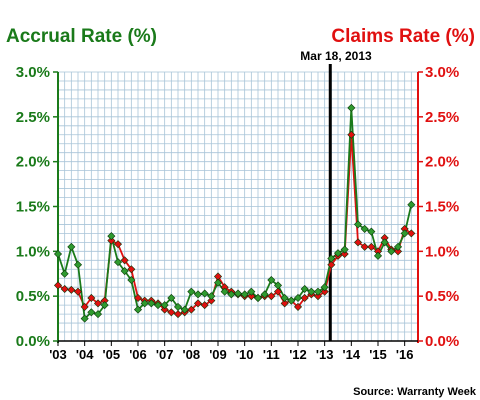 Image resolution: width=480 pixels, height=400 pixels. Describe the element at coordinates (378, 354) in the screenshot. I see `x-tick-label: '15` at that location.